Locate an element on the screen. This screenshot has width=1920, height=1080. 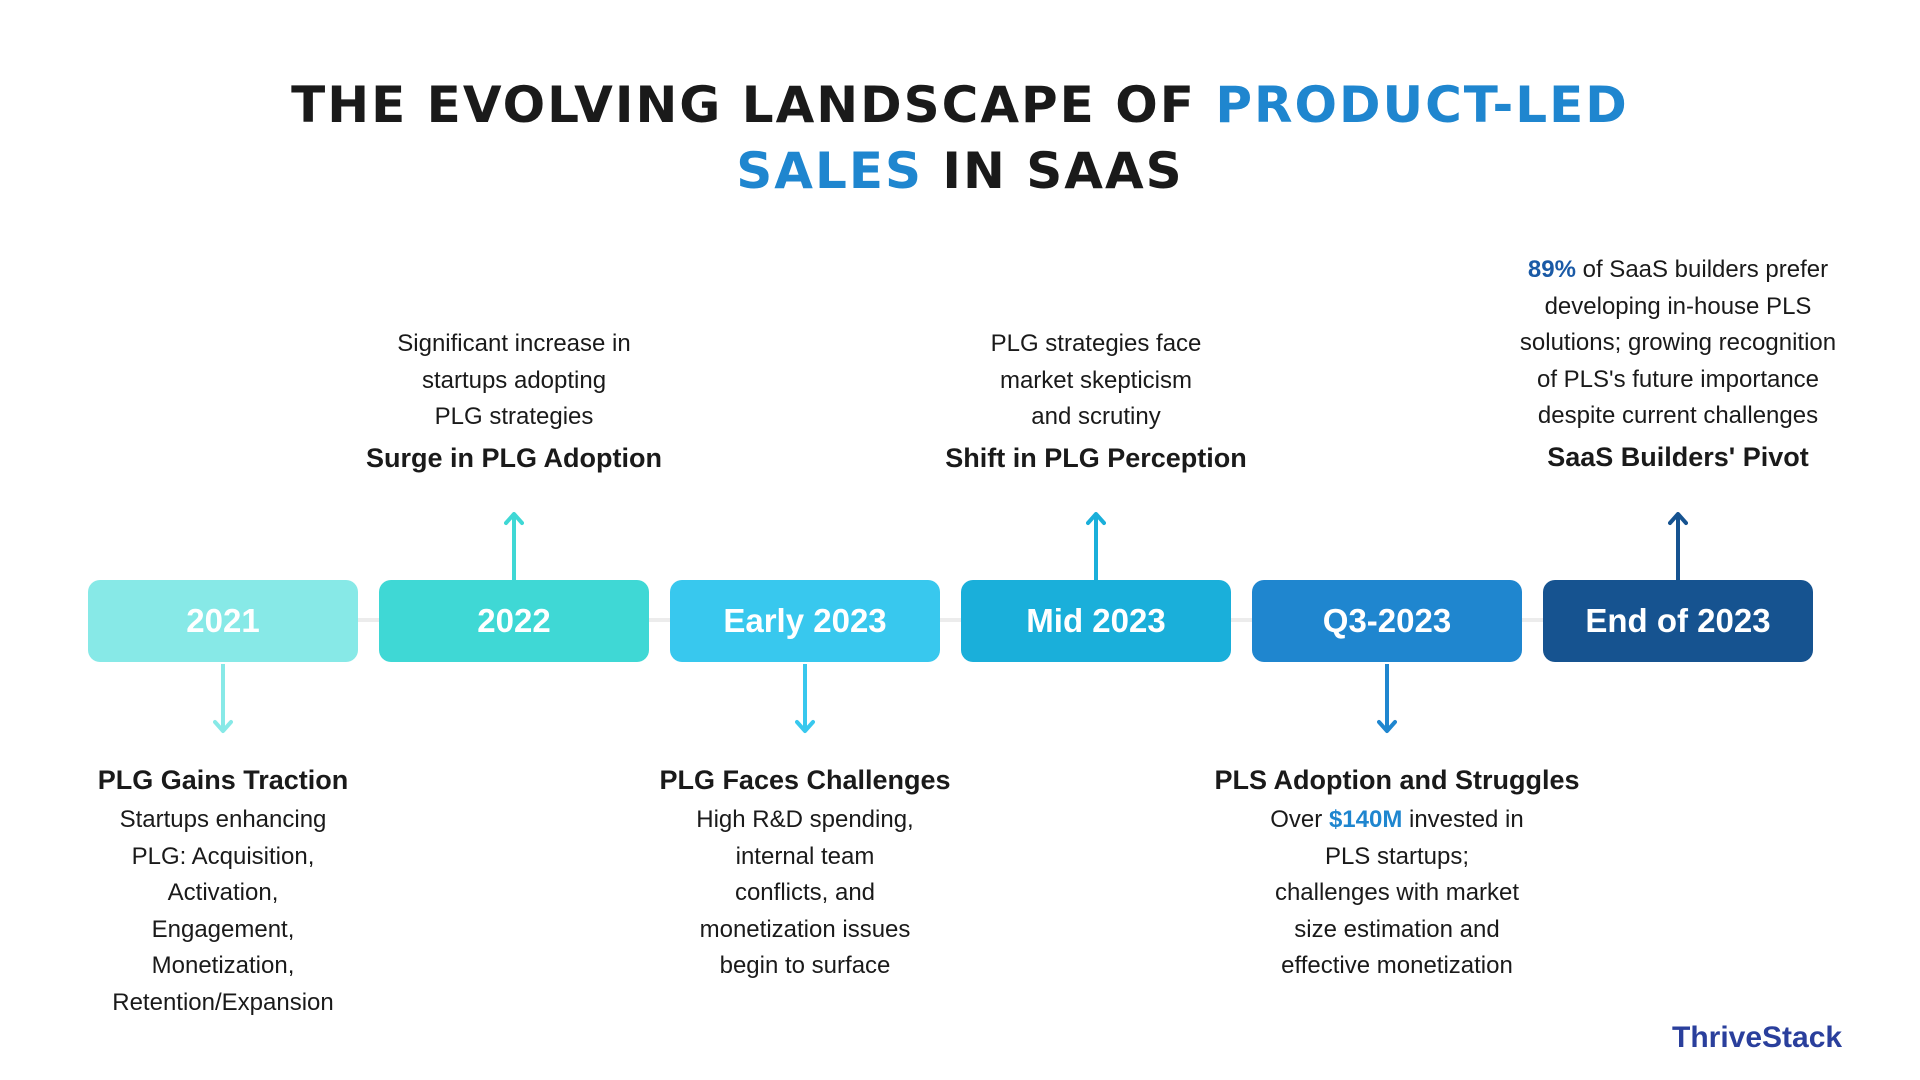
thrivestack-logo: ThriveStack is located at coordinates (1757, 1037).